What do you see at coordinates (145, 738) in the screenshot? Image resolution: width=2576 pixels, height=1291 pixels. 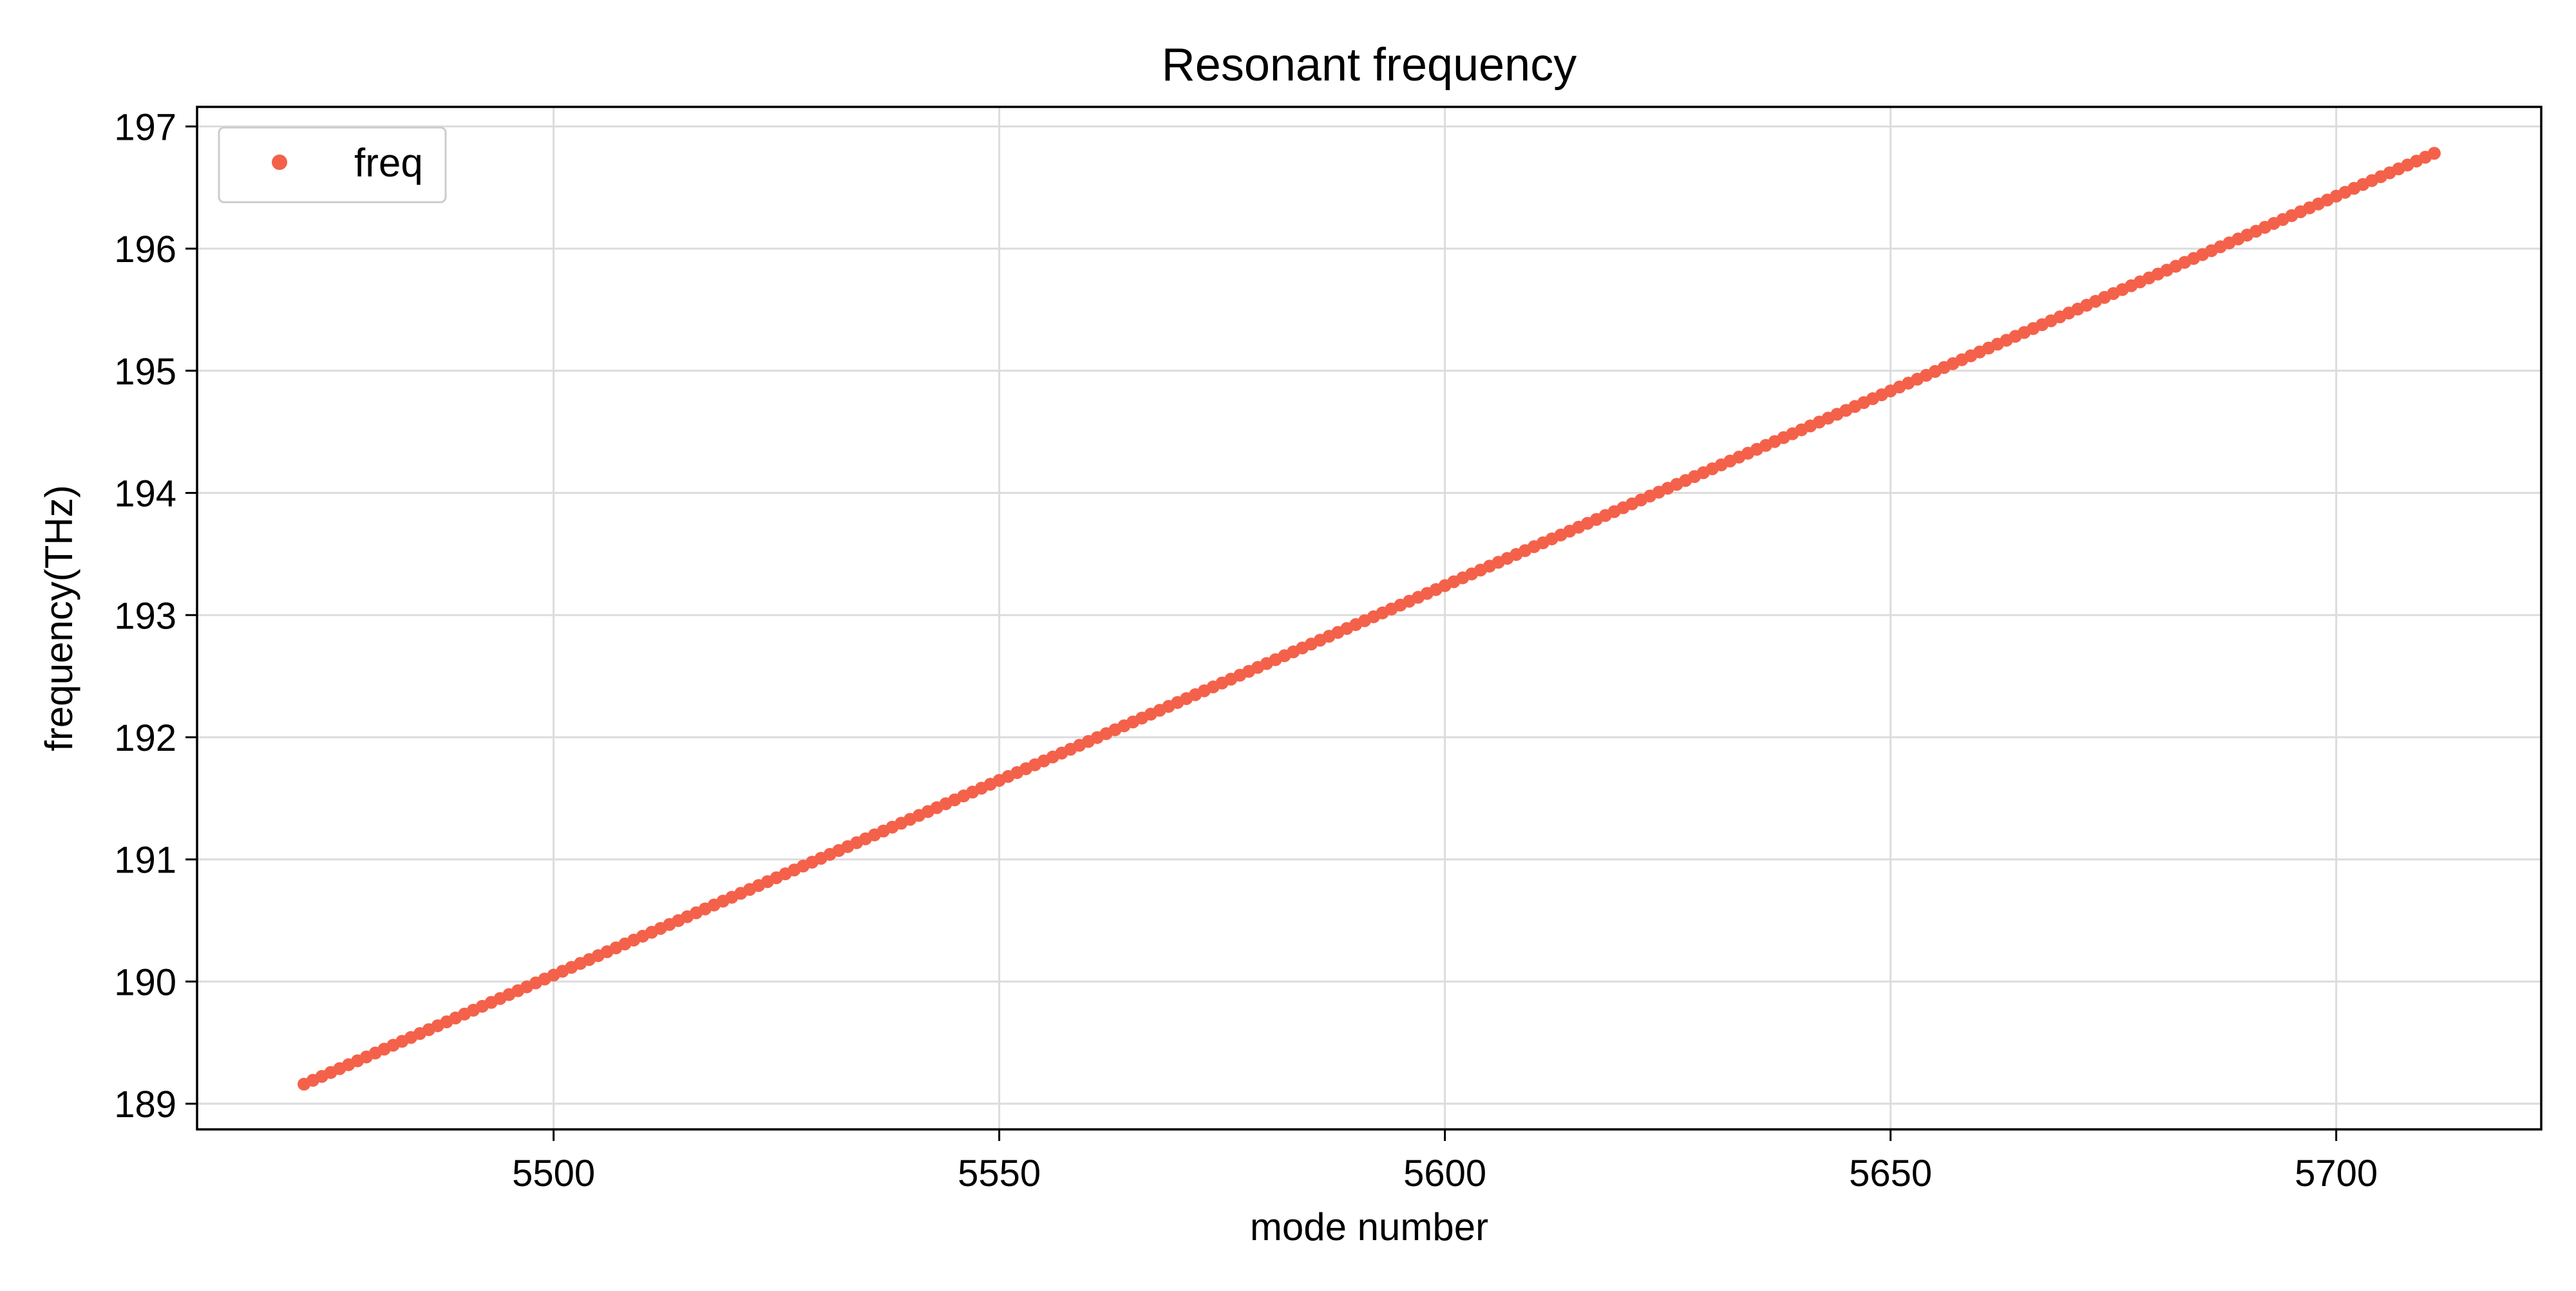 I see `y-tick-label: 192` at bounding box center [145, 738].